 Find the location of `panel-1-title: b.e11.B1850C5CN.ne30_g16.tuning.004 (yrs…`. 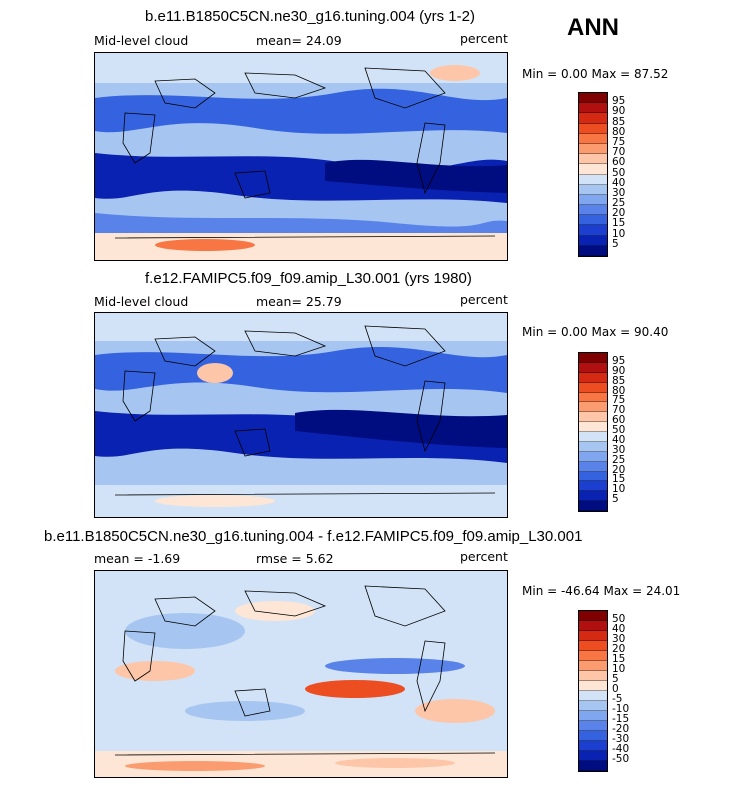

panel-1-title: b.e11.B1850C5CN.ne30_g16.tuning.004 (yrs… is located at coordinates (310, 16).